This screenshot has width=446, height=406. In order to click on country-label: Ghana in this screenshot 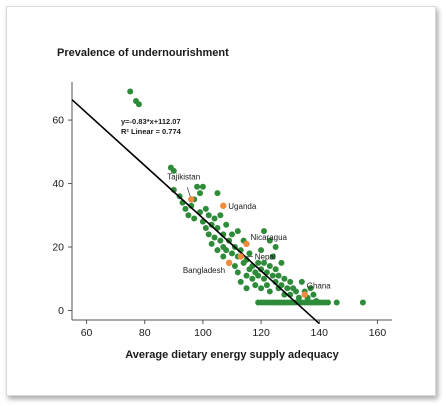, I will do `click(319, 286)`.